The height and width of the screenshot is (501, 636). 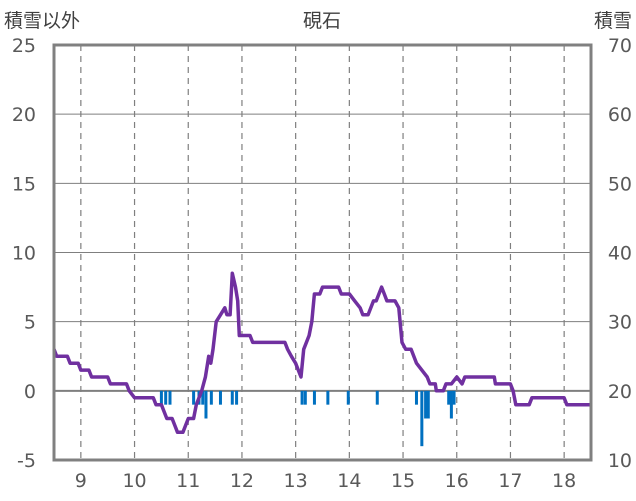 What do you see at coordinates (349, 481) in the screenshot?
I see `x-tick-label: 14` at bounding box center [349, 481].